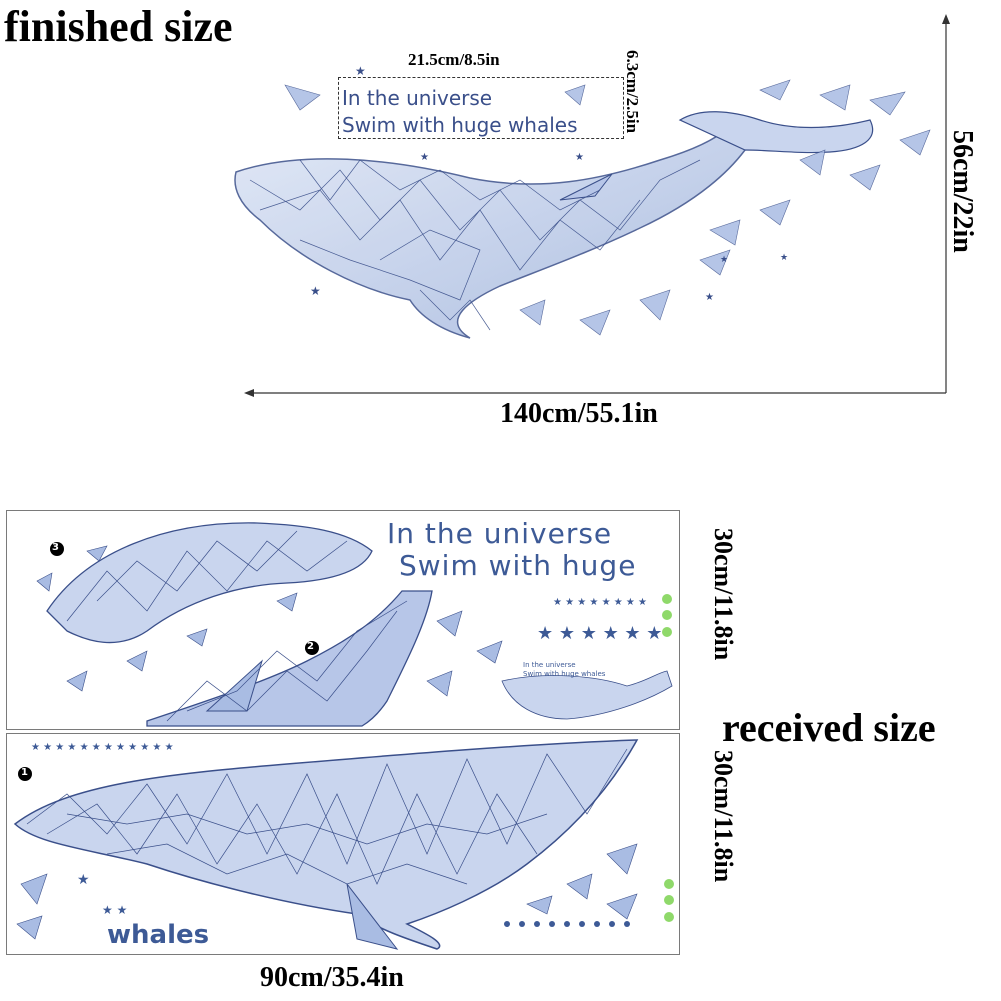  I want to click on bottom-sheet-height-label: 30cm/11.8in, so click(723, 816).